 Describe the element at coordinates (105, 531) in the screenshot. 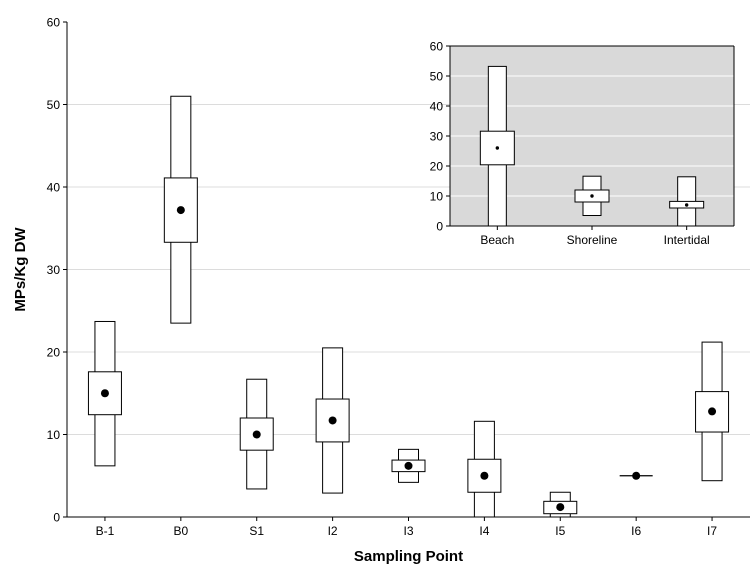

I see `x-tick-label: B-1` at that location.